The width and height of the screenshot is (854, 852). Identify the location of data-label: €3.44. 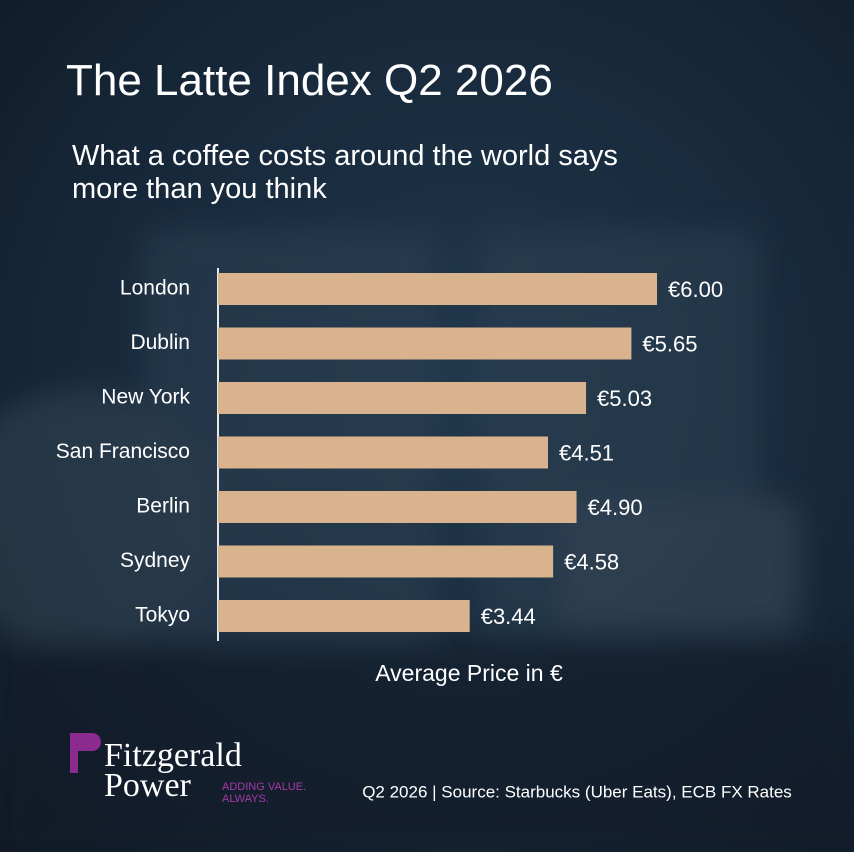
(508, 616).